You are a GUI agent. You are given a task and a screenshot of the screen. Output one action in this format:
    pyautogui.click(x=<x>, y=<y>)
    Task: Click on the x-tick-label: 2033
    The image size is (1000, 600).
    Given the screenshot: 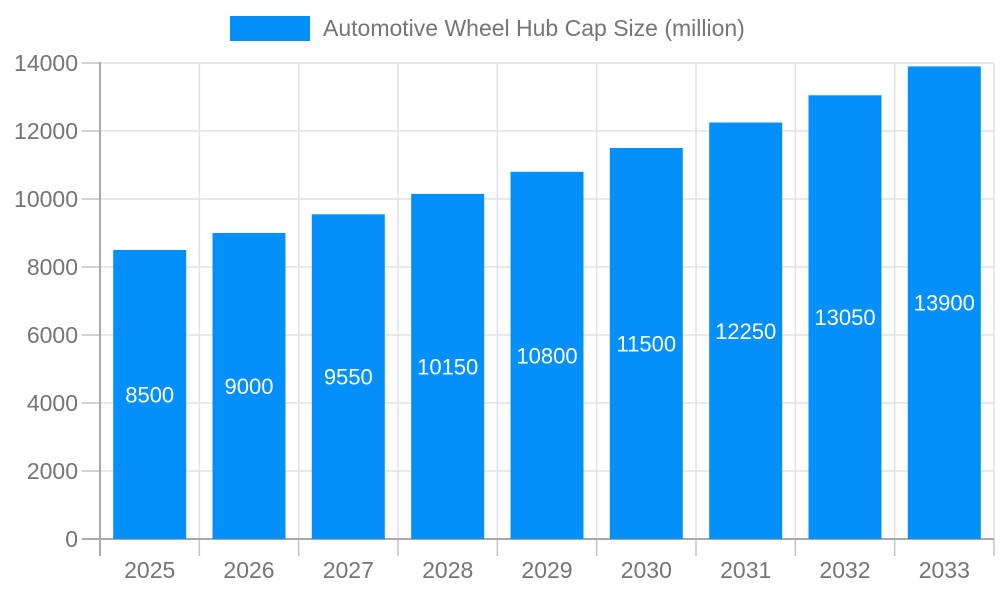 What is the action you would take?
    pyautogui.click(x=944, y=570)
    